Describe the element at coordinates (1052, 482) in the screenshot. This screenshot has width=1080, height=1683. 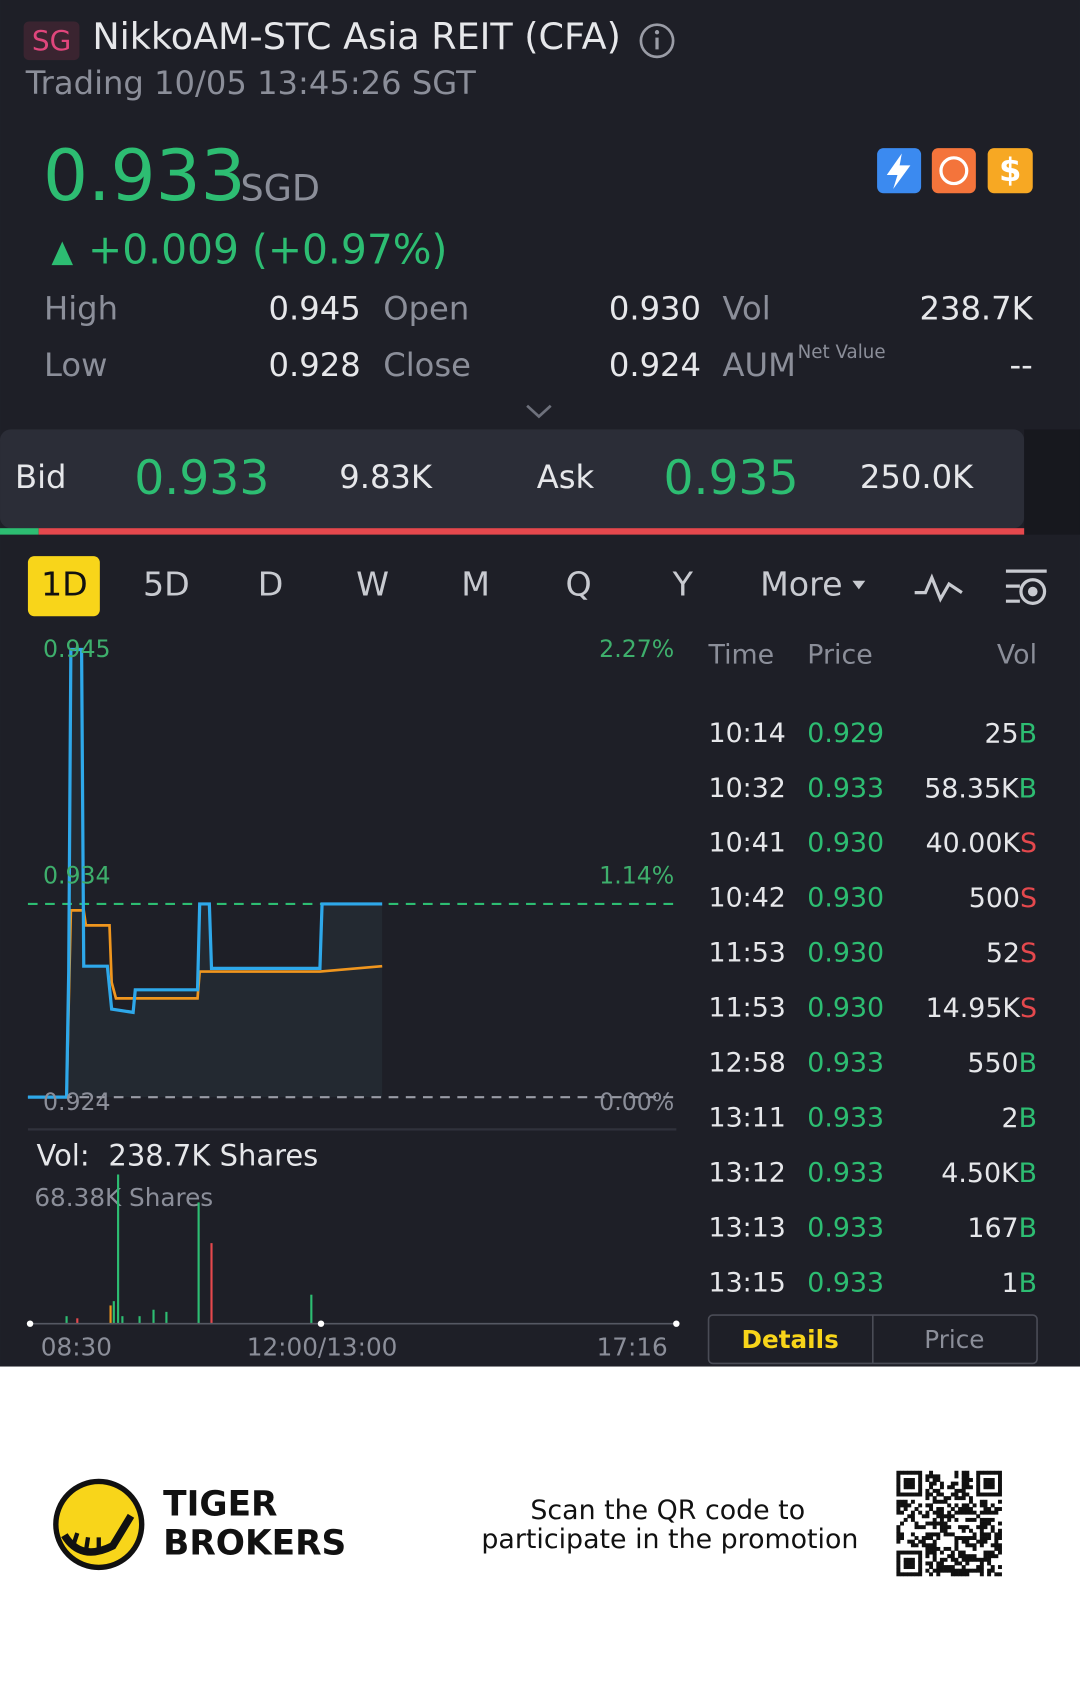
I see `side-strip` at that location.